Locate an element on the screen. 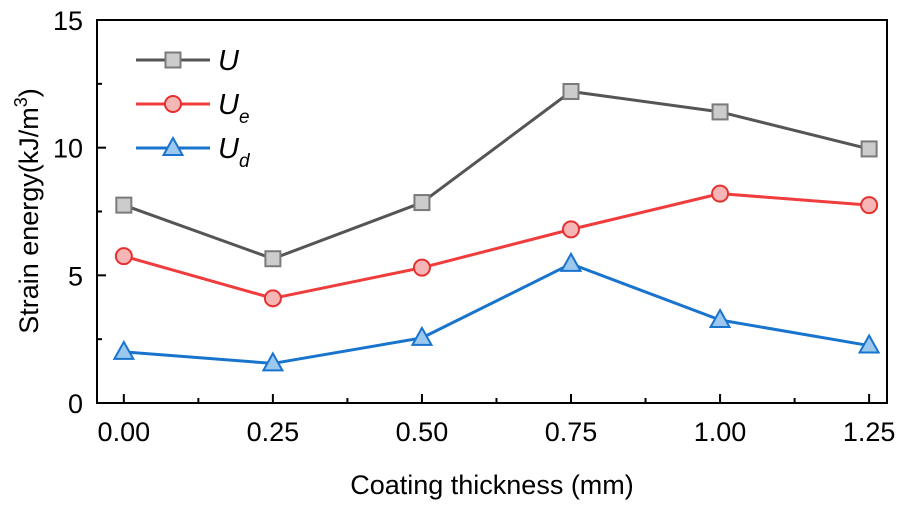 Image resolution: width=902 pixels, height=509 pixels. y-axis-label: Strain energy(kJ/m3) is located at coordinates (27, 211).